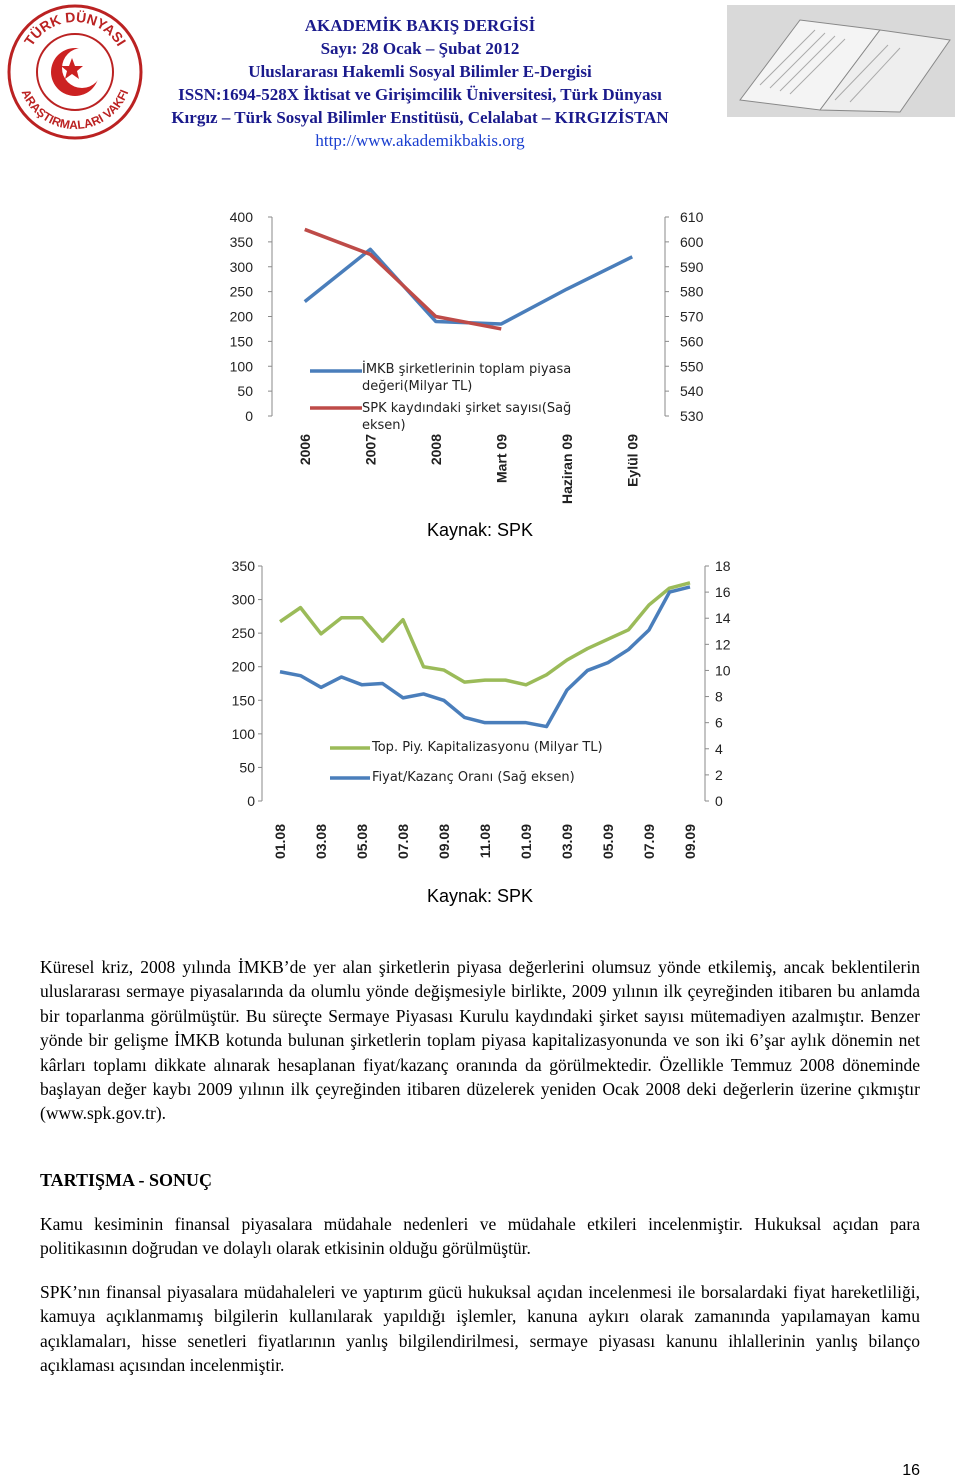  What do you see at coordinates (75, 72) in the screenshot?
I see `logo: TÜRK DÜNYASI ARAŞTIRMALARI VAKFI` at bounding box center [75, 72].